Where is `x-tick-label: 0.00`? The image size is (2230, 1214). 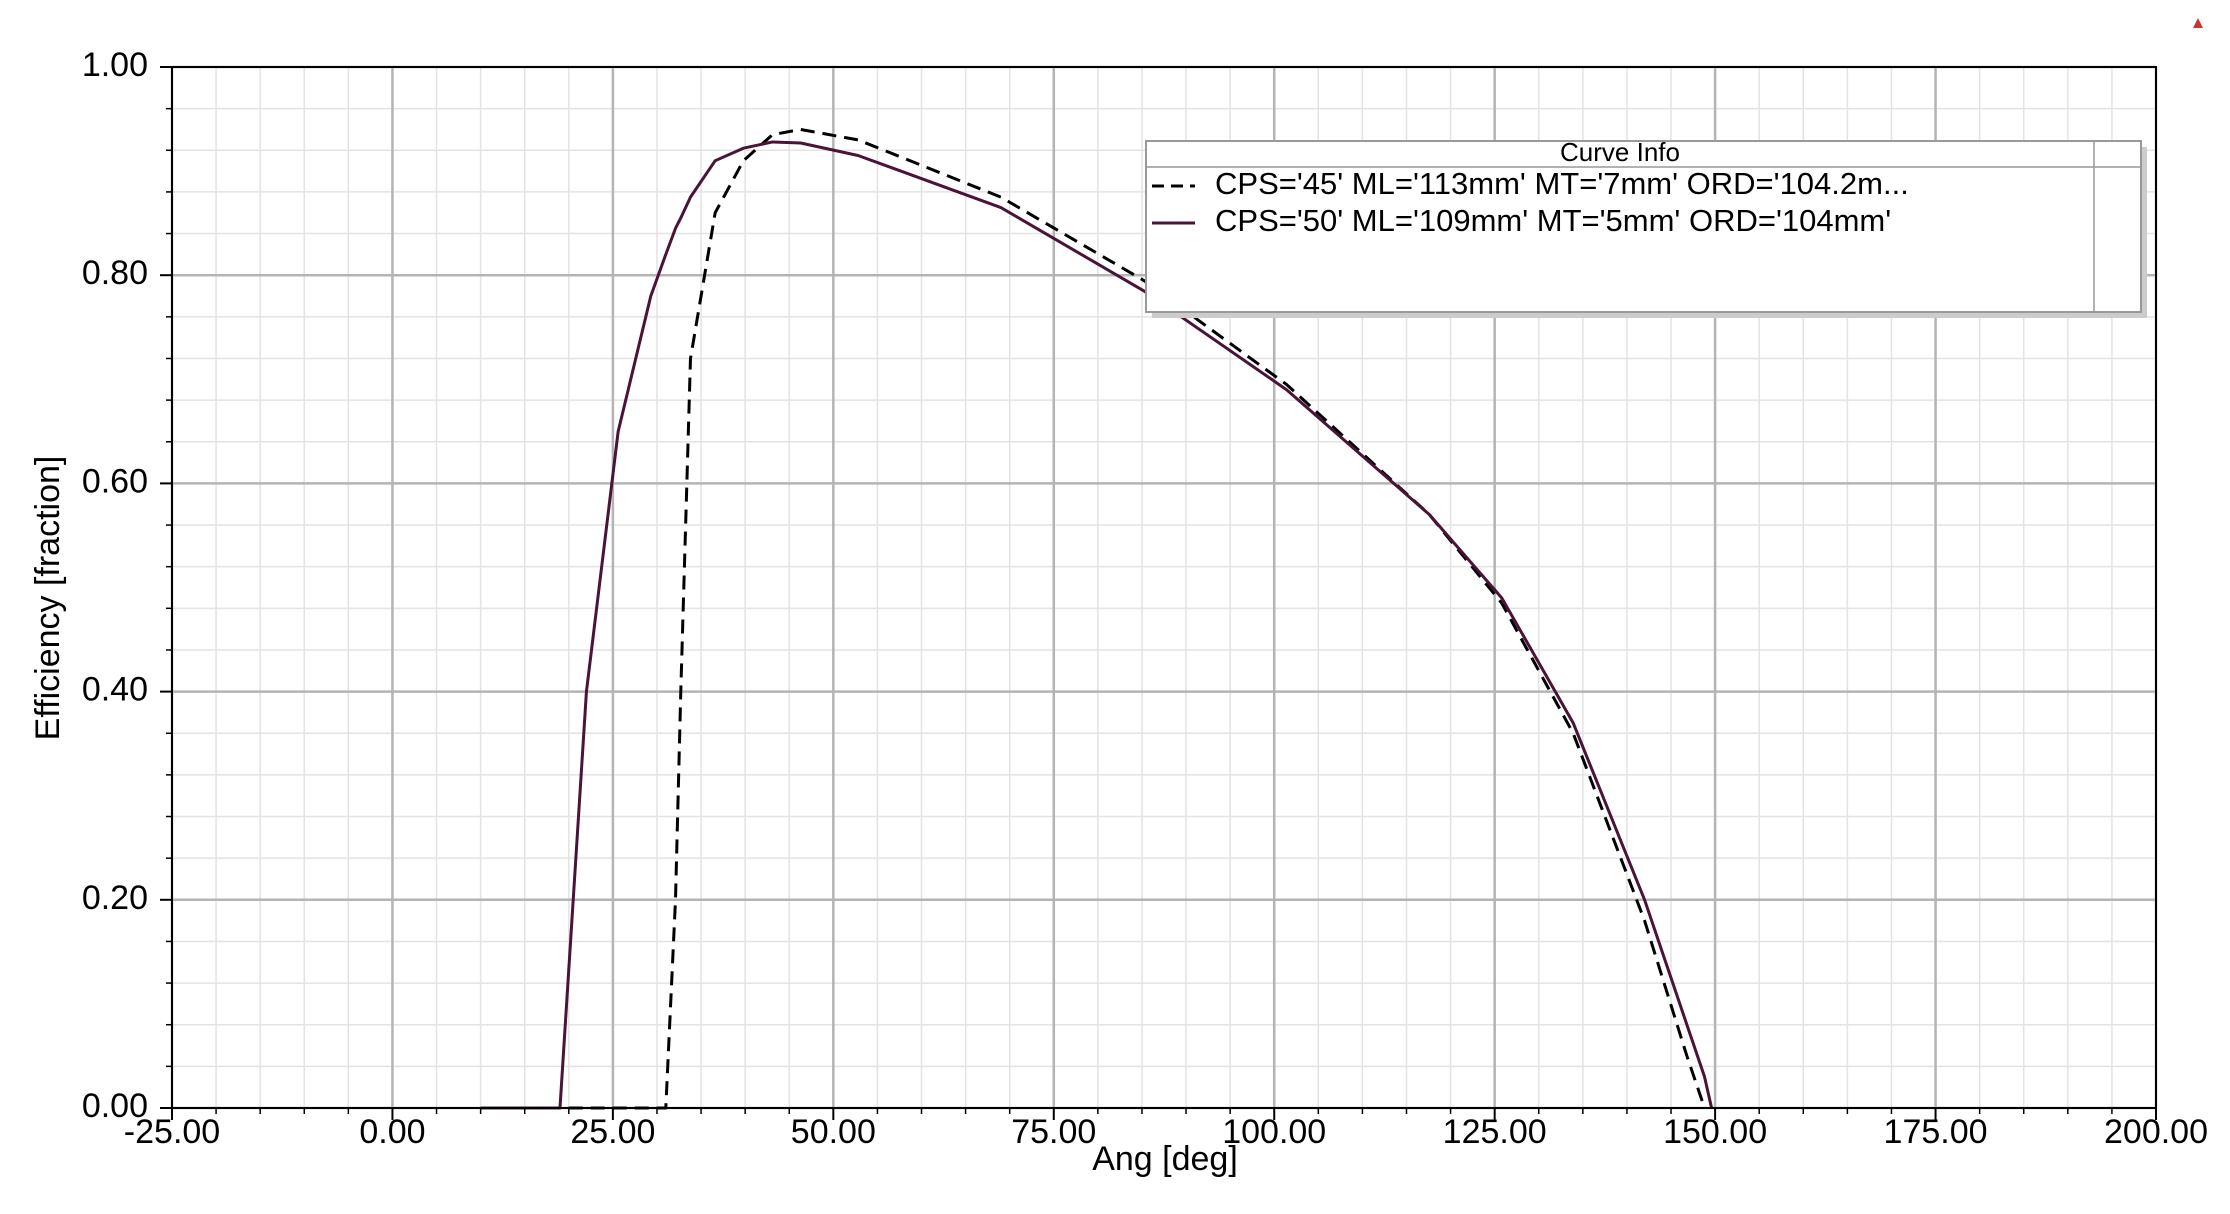 x-tick-label: 0.00 is located at coordinates (392, 1132).